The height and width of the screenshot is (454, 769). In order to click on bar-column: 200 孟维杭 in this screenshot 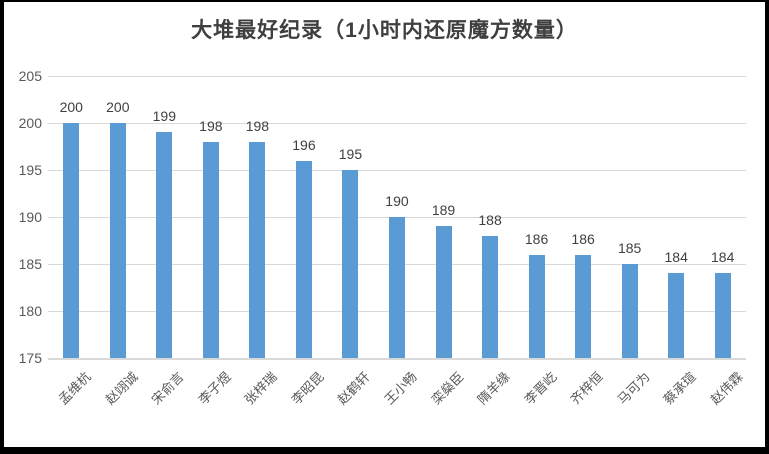, I will do `click(71, 241)`.